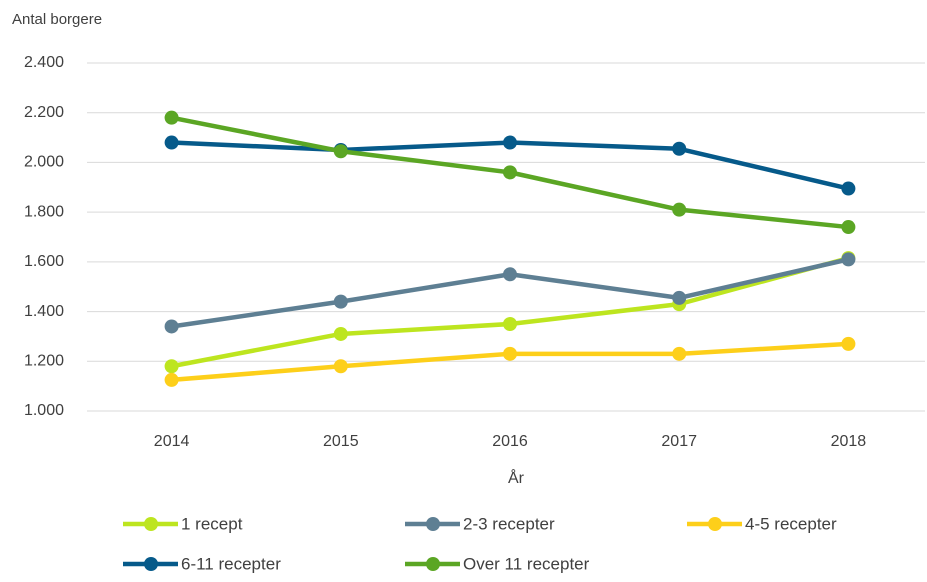 The image size is (927, 582). Describe the element at coordinates (44, 211) in the screenshot. I see `y-tick-label: 1.800` at that location.